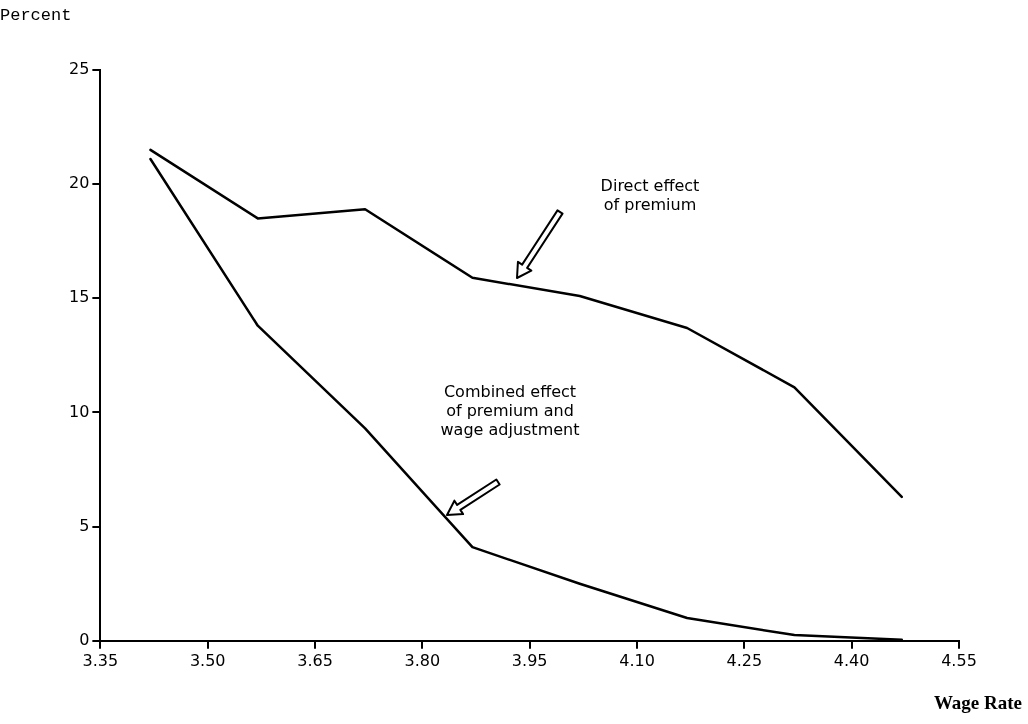 The width and height of the screenshot is (1028, 724). What do you see at coordinates (315, 660) in the screenshot?
I see `x-tick-label: 3.65` at bounding box center [315, 660].